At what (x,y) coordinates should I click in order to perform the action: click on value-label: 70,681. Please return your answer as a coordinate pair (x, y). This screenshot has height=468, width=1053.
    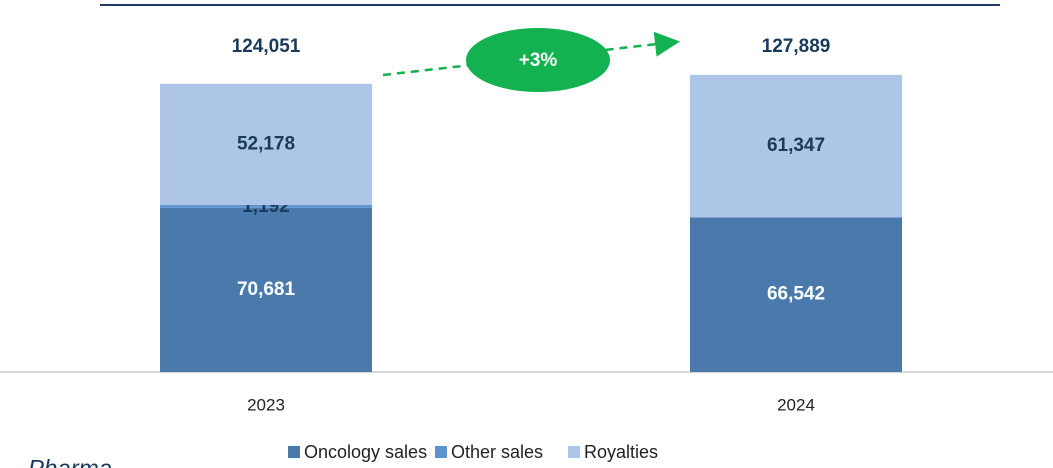
    Looking at the image, I should click on (266, 289).